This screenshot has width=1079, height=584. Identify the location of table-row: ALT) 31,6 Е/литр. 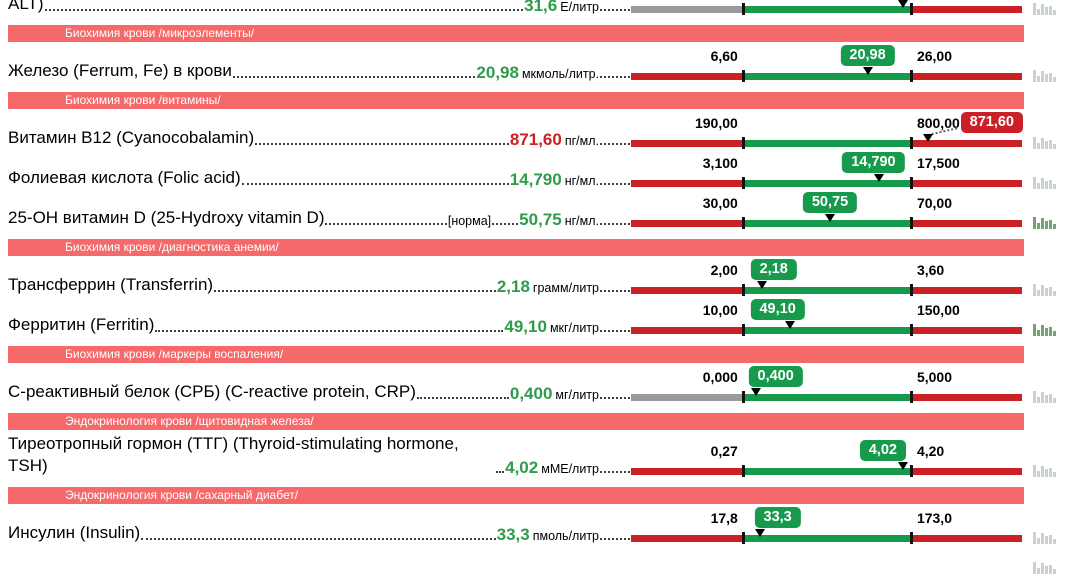
(543, 9).